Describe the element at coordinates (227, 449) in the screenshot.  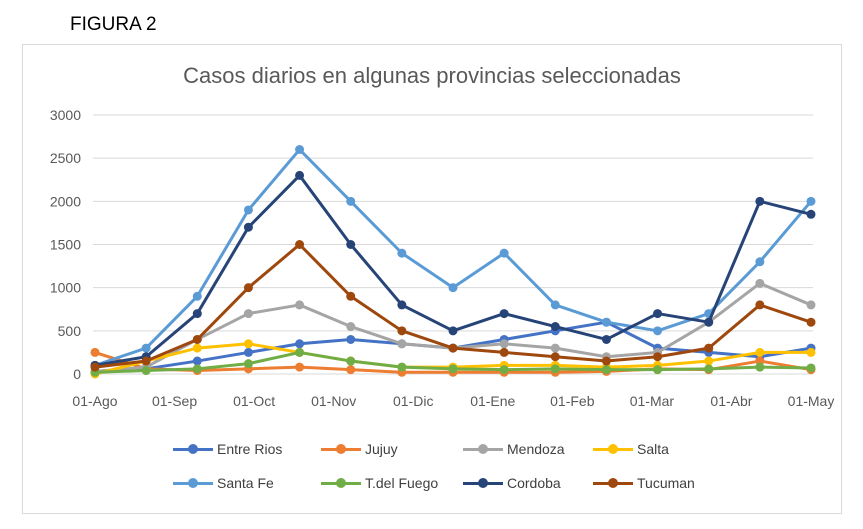
I see `legend-item: Entre Rios` at that location.